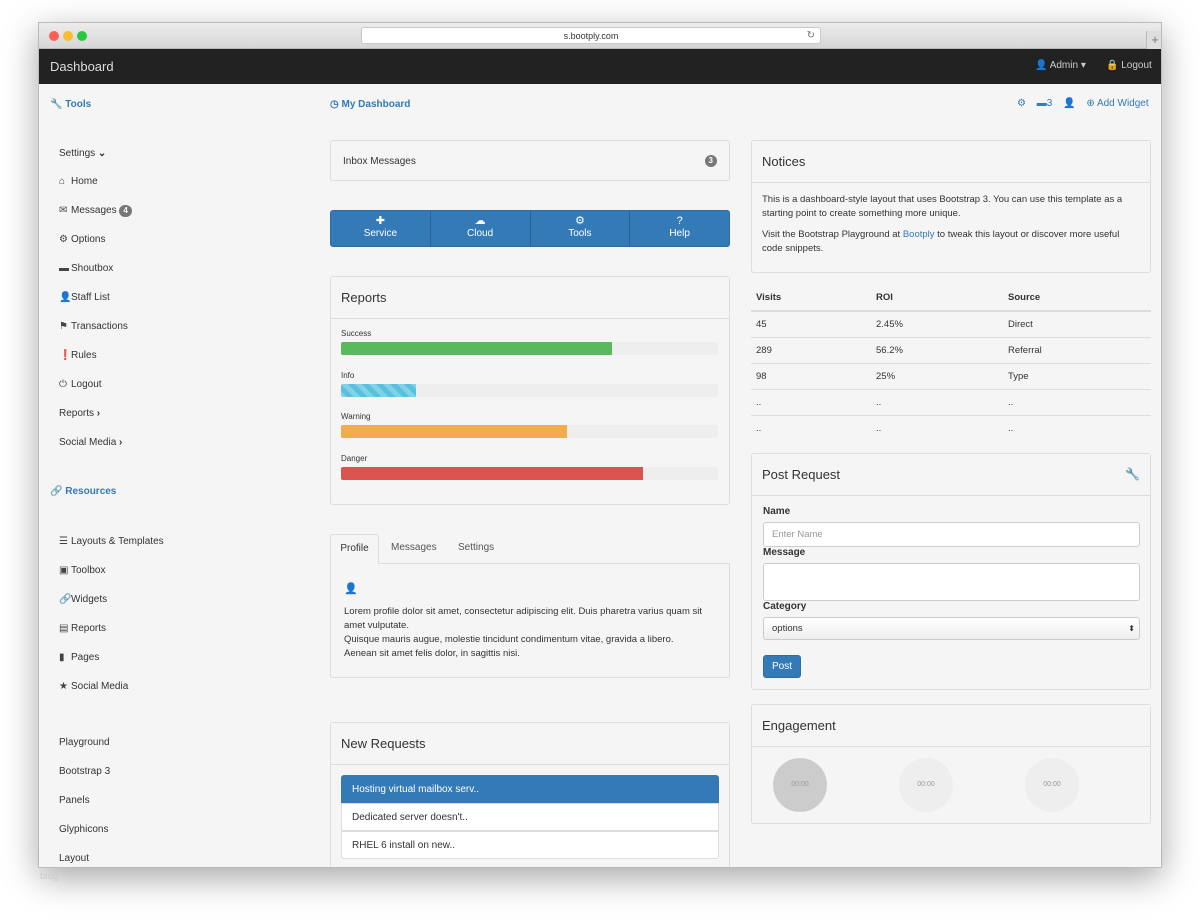 This screenshot has height=923, width=1200. I want to click on service-label: Service, so click(380, 233).